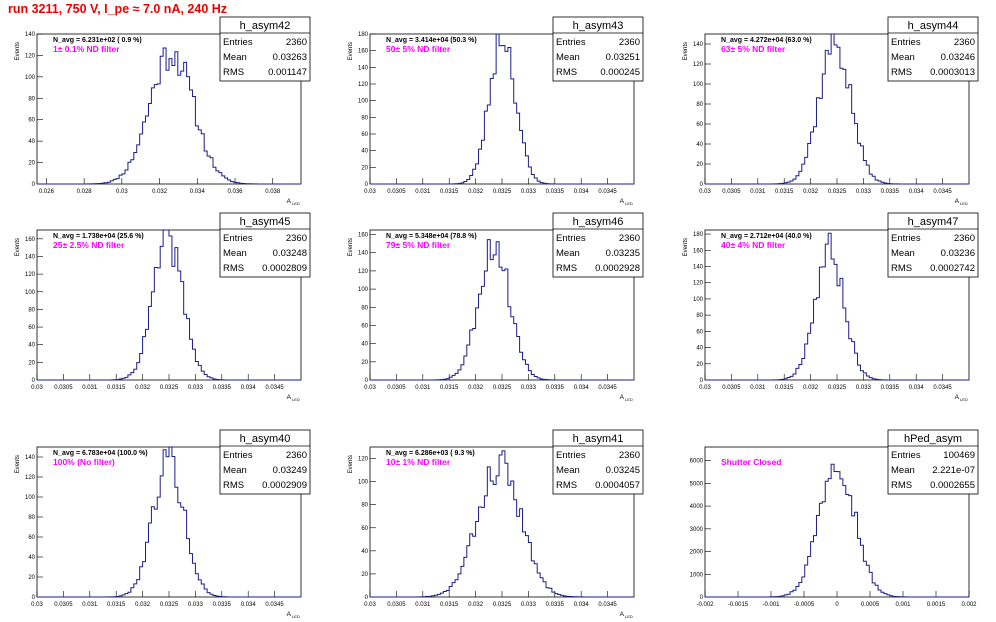 The width and height of the screenshot is (996, 622). What do you see at coordinates (958, 253) in the screenshot?
I see `stats-value: 0.03236` at bounding box center [958, 253].